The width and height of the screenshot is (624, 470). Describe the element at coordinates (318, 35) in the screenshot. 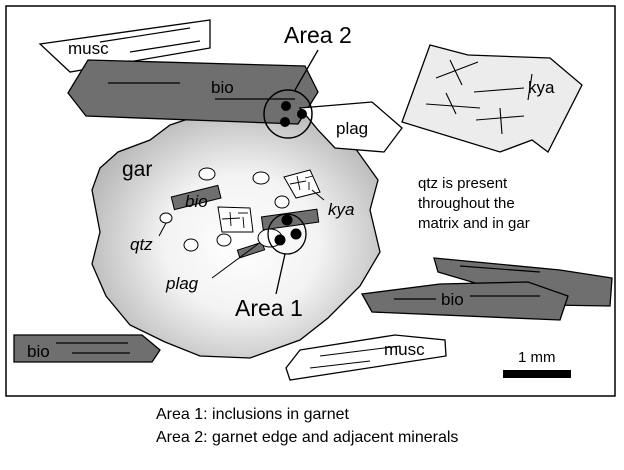

I see `area2-label: Area 2` at that location.